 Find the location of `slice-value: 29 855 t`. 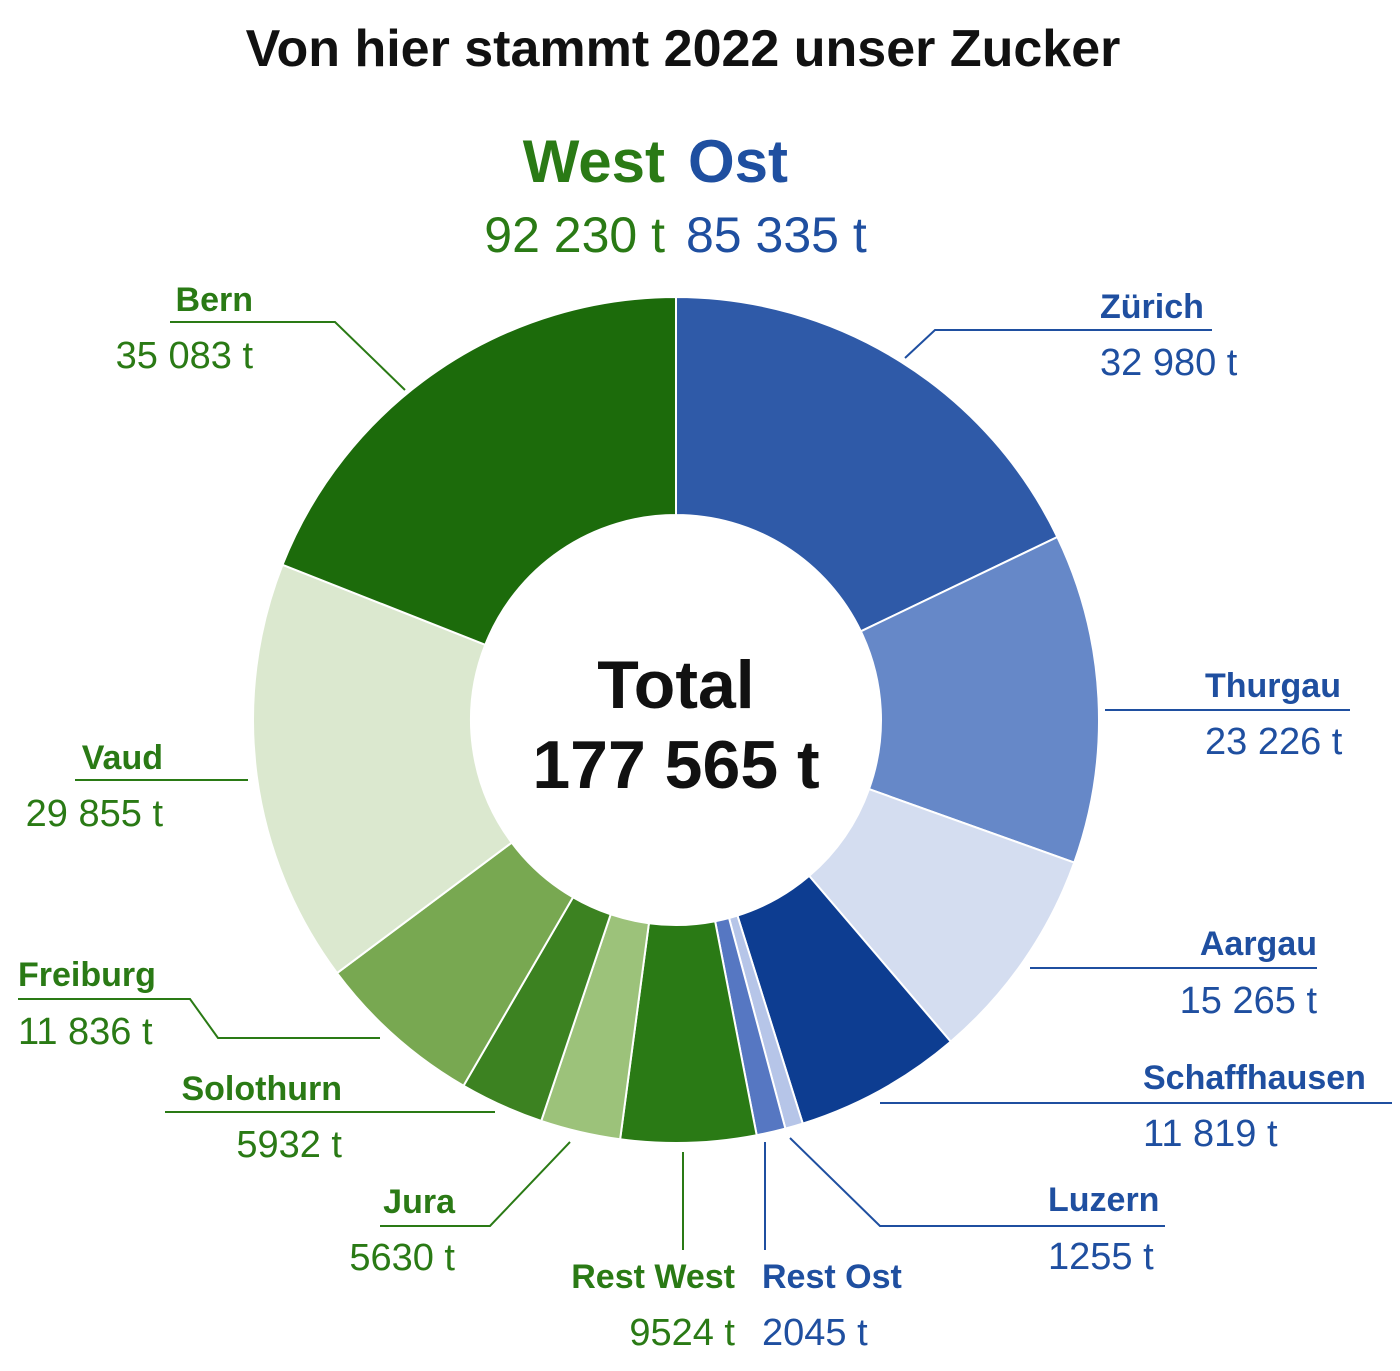

slice-value: 29 855 t is located at coordinates (95, 814).